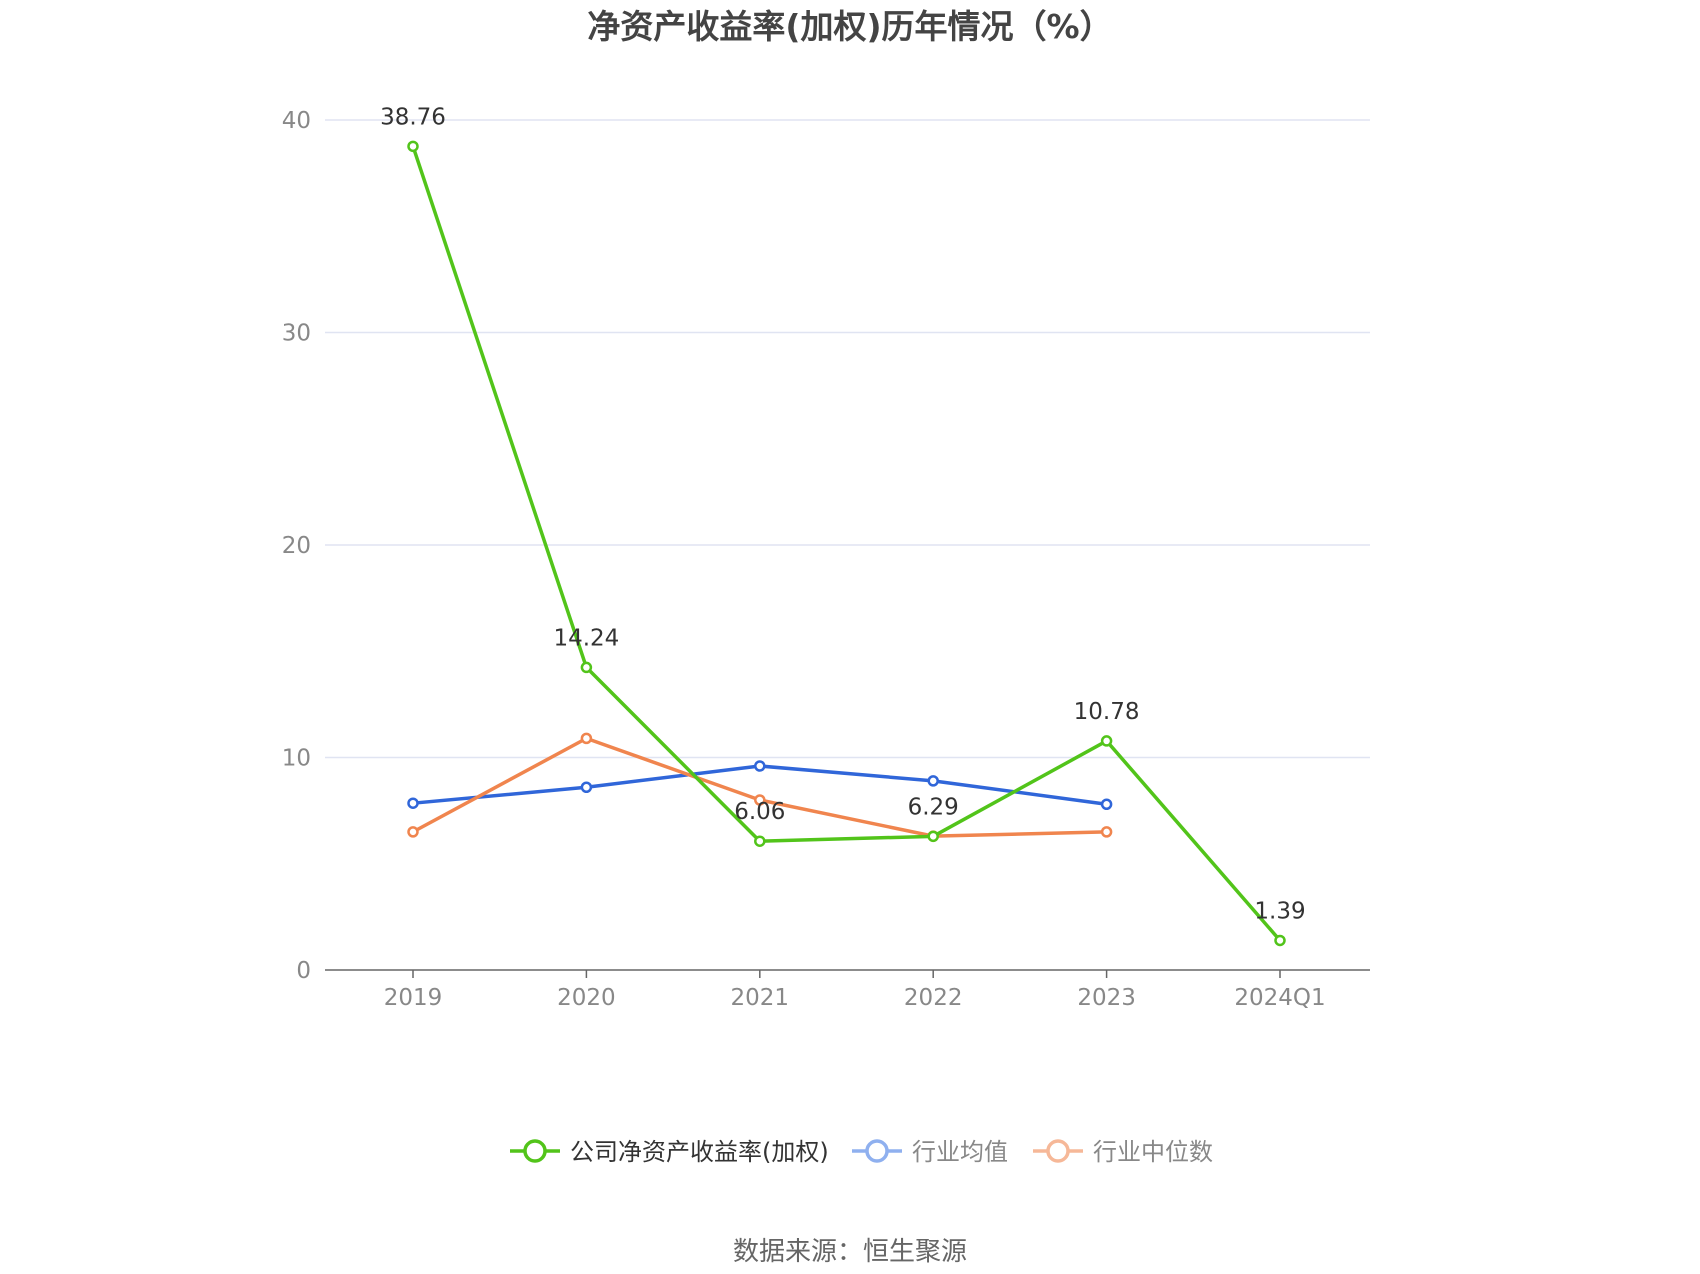 The height and width of the screenshot is (1274, 1700). Describe the element at coordinates (413, 998) in the screenshot. I see `x-tick-label: 2019` at that location.